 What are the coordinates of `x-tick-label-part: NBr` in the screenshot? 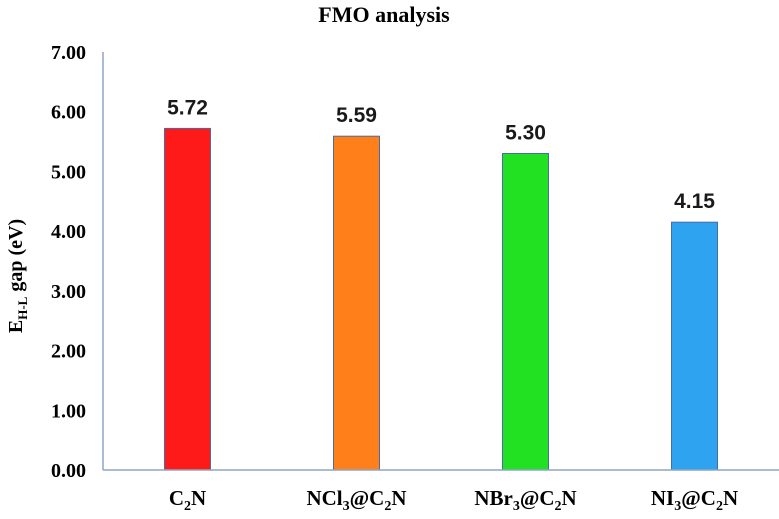 It's located at (493, 498).